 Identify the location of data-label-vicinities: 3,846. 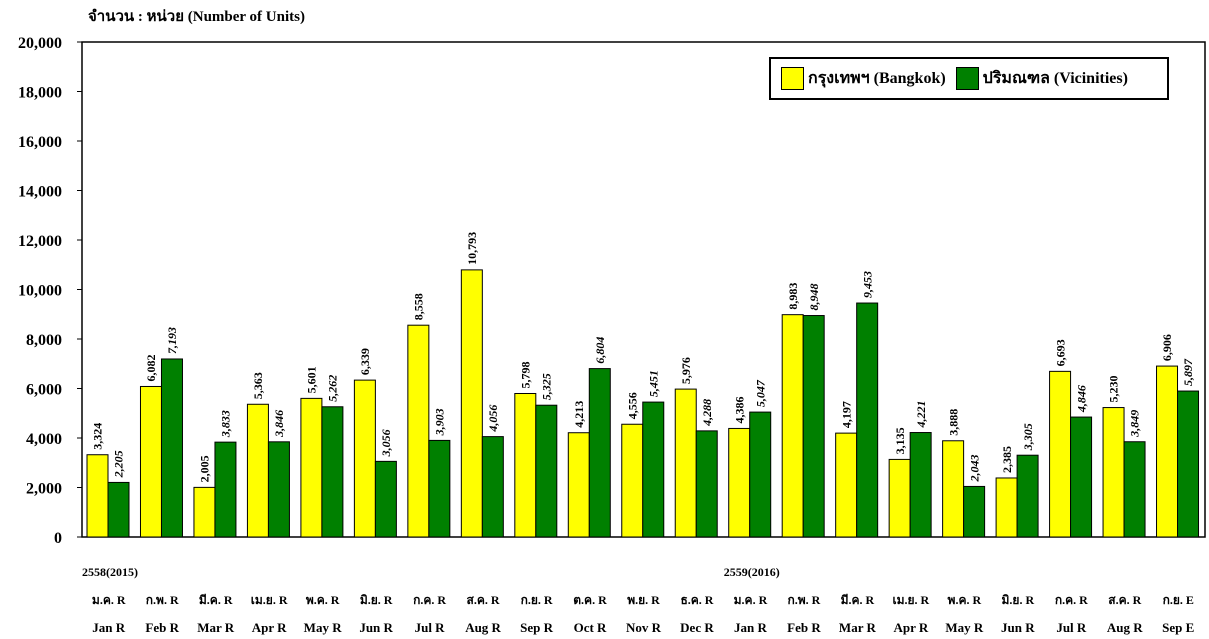
(279, 424).